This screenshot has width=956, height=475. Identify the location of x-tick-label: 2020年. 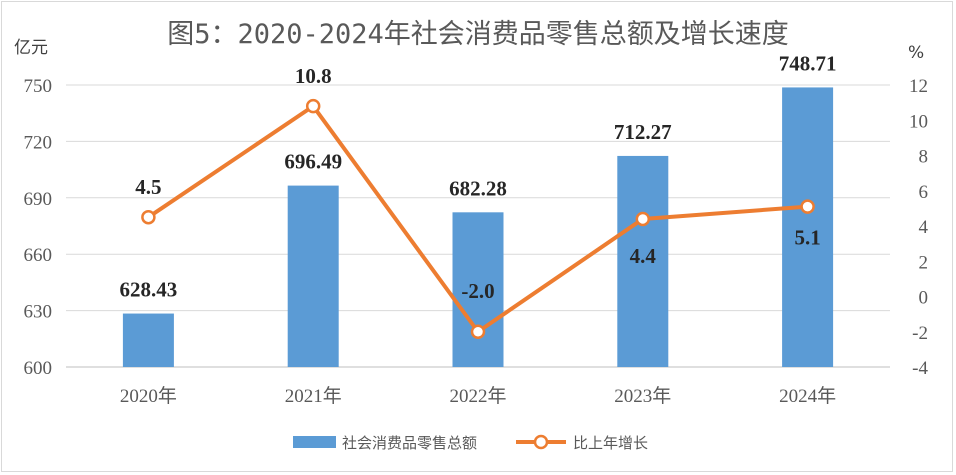
(148, 396).